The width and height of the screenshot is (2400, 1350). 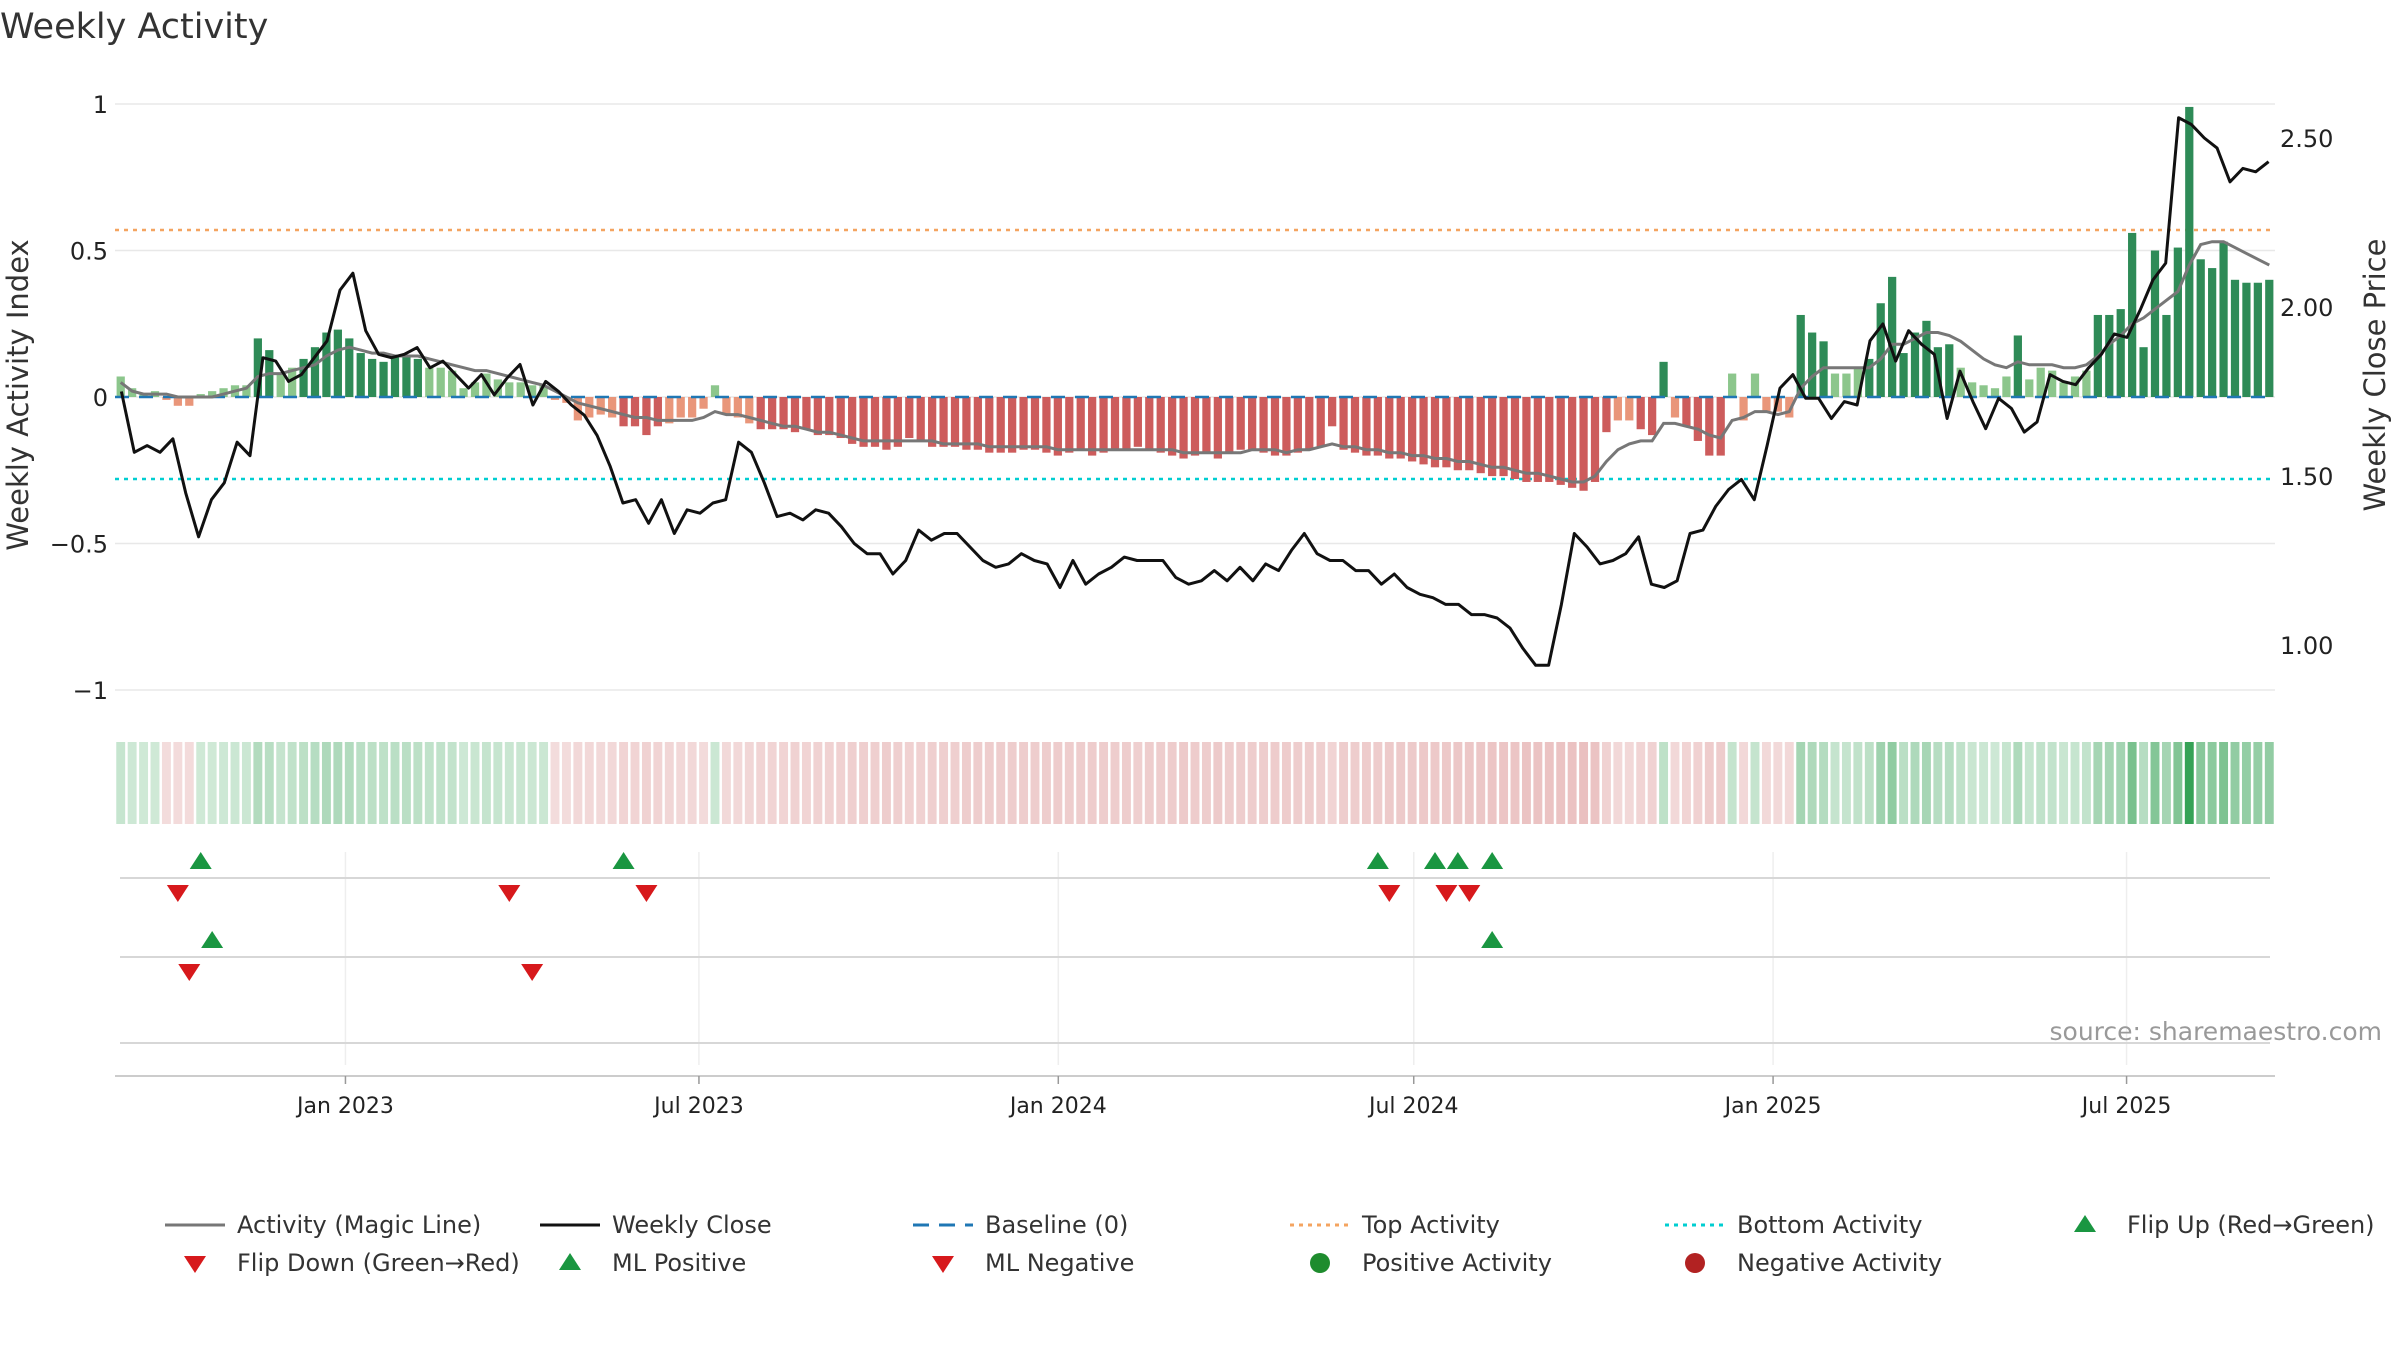 What do you see at coordinates (2306, 646) in the screenshot?
I see `y2-tick-label: 1.00` at bounding box center [2306, 646].